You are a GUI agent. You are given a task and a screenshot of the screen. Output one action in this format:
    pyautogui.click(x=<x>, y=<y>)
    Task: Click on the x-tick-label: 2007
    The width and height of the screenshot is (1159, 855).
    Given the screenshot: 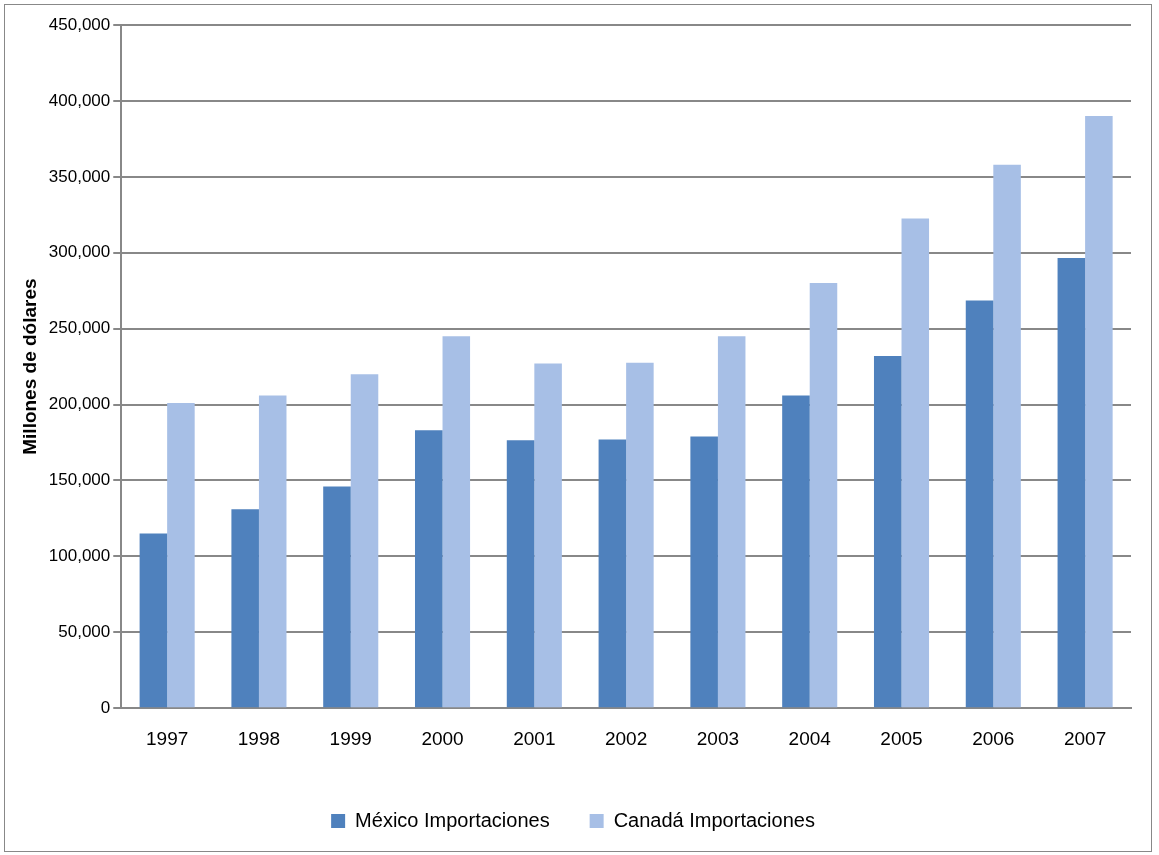 What is the action you would take?
    pyautogui.click(x=1085, y=738)
    